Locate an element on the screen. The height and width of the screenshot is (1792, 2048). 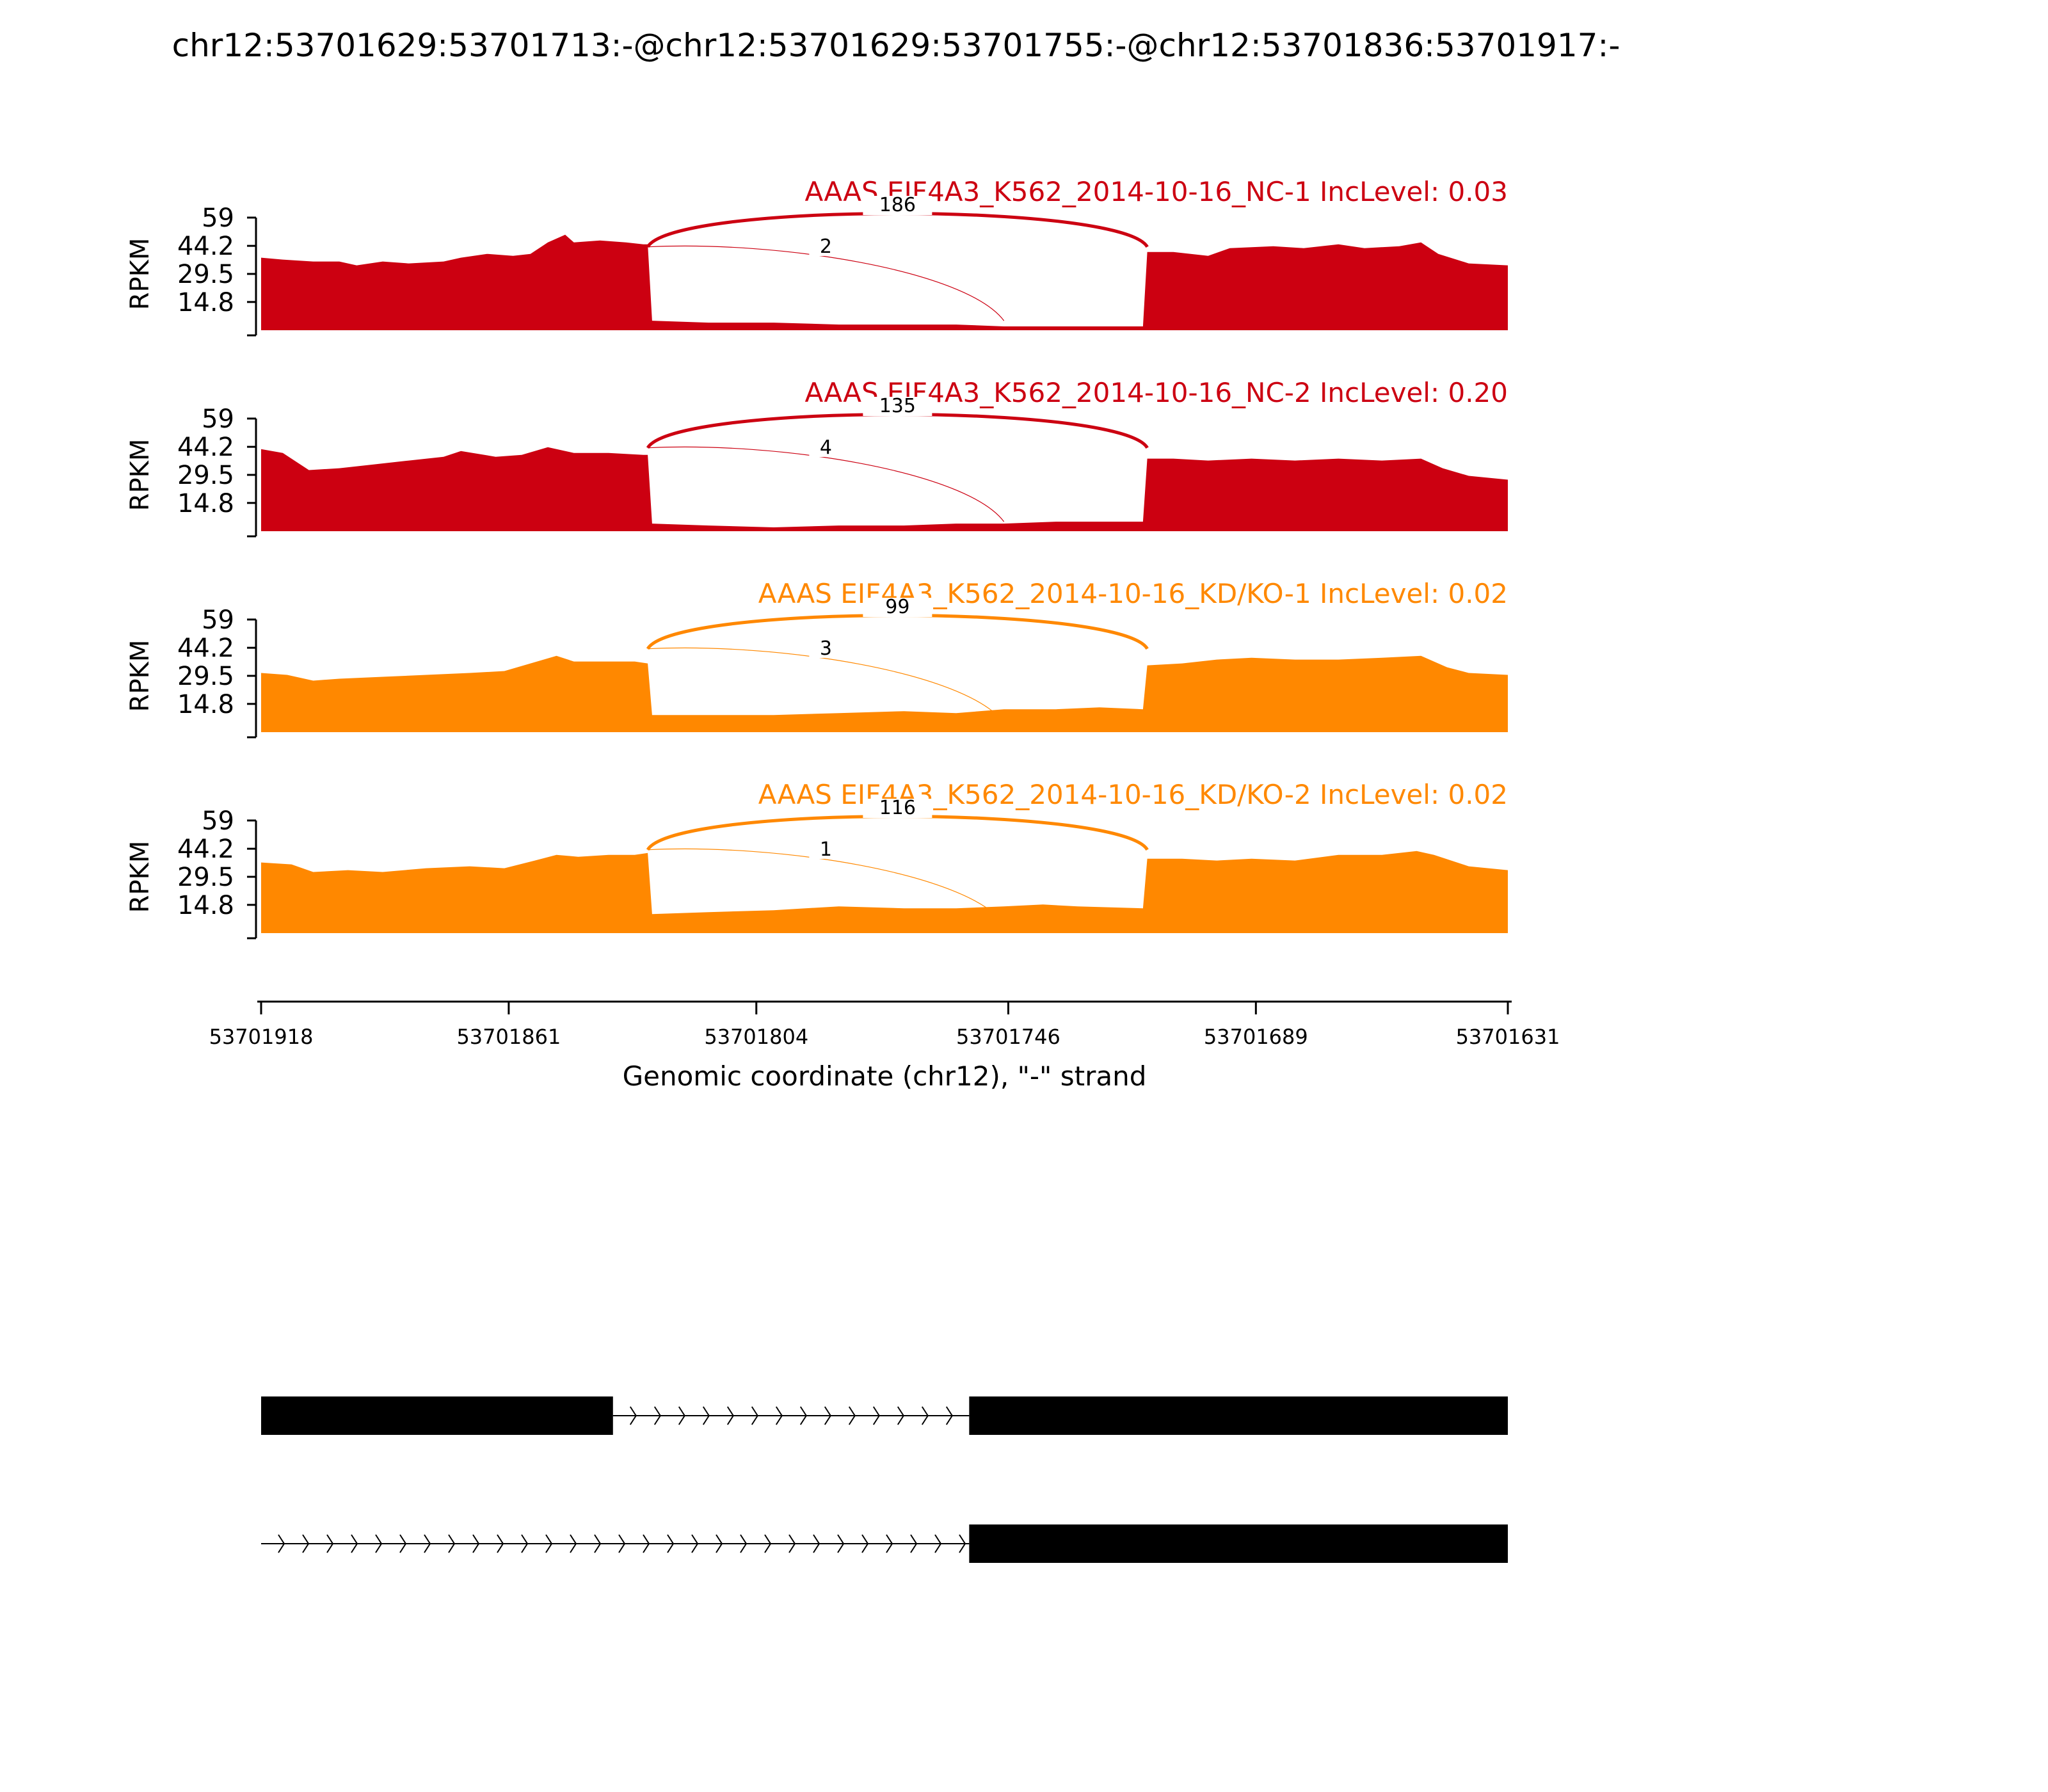
junction-count: 3 is located at coordinates (826, 648).